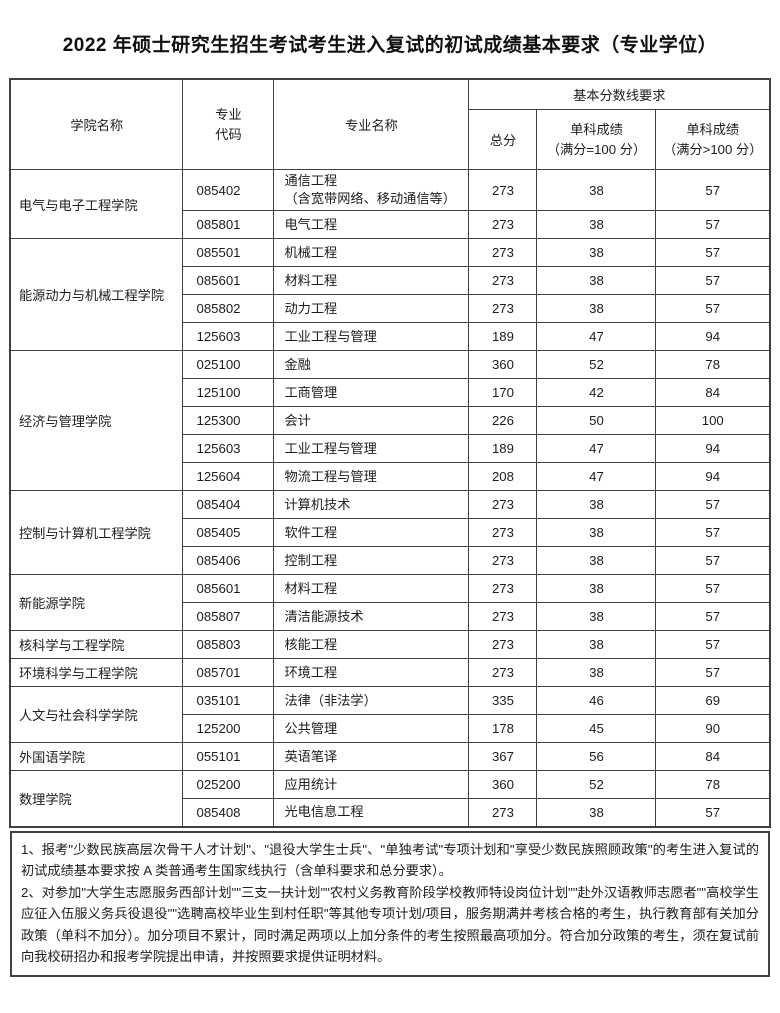  Describe the element at coordinates (371, 784) in the screenshot. I see `major-name-cell: 应用统计` at that location.